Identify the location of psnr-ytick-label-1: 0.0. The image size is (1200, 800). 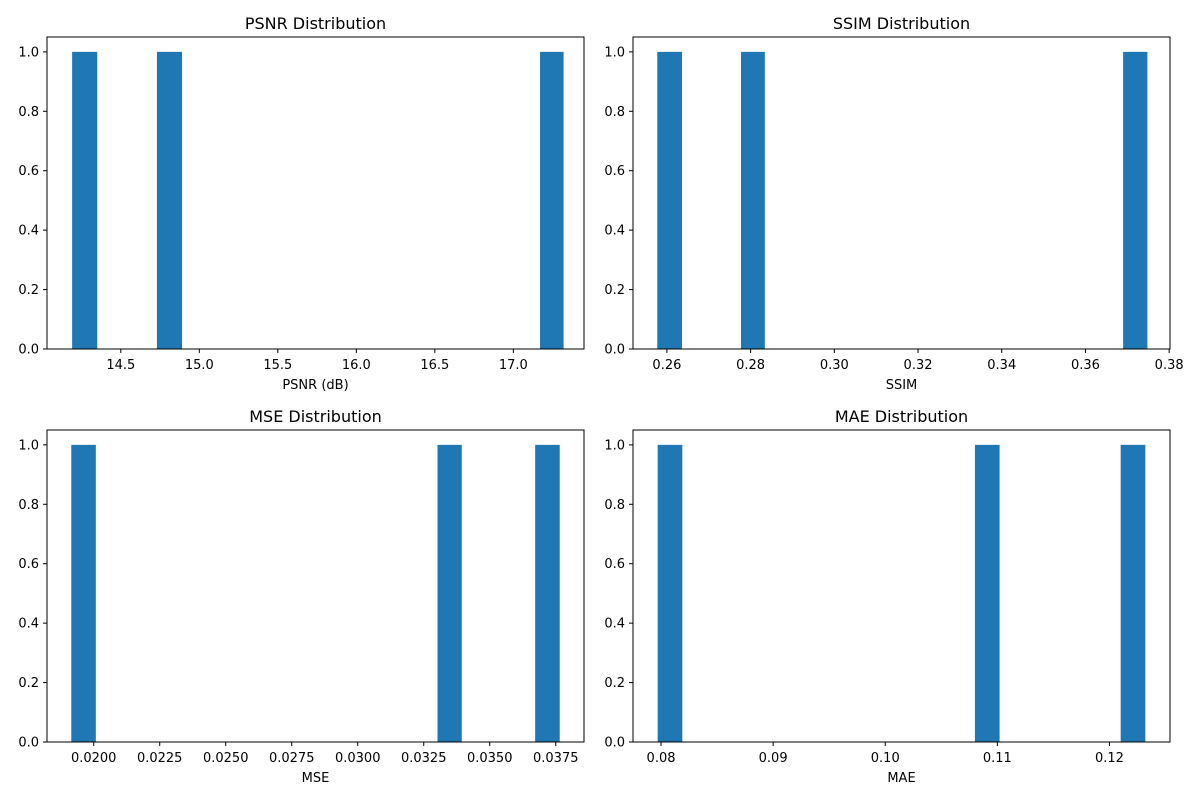
(28, 350).